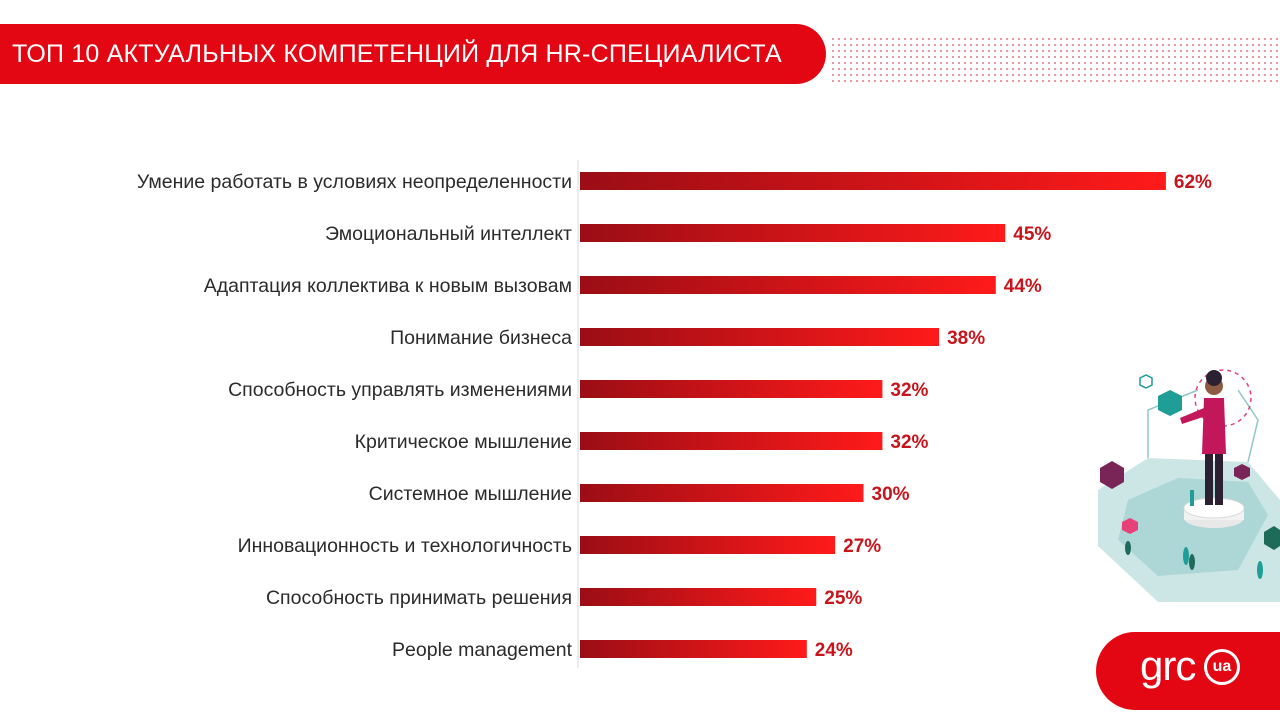  I want to click on category-label: Адаптация коллектива к новым вызовам, so click(388, 286).